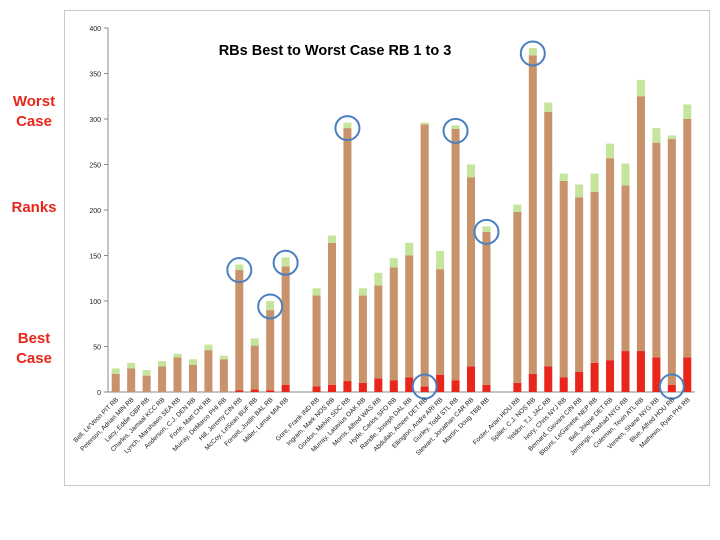 Image resolution: width=720 pixels, height=540 pixels. Describe the element at coordinates (99, 393) in the screenshot. I see `y-tick-label: 0` at that location.